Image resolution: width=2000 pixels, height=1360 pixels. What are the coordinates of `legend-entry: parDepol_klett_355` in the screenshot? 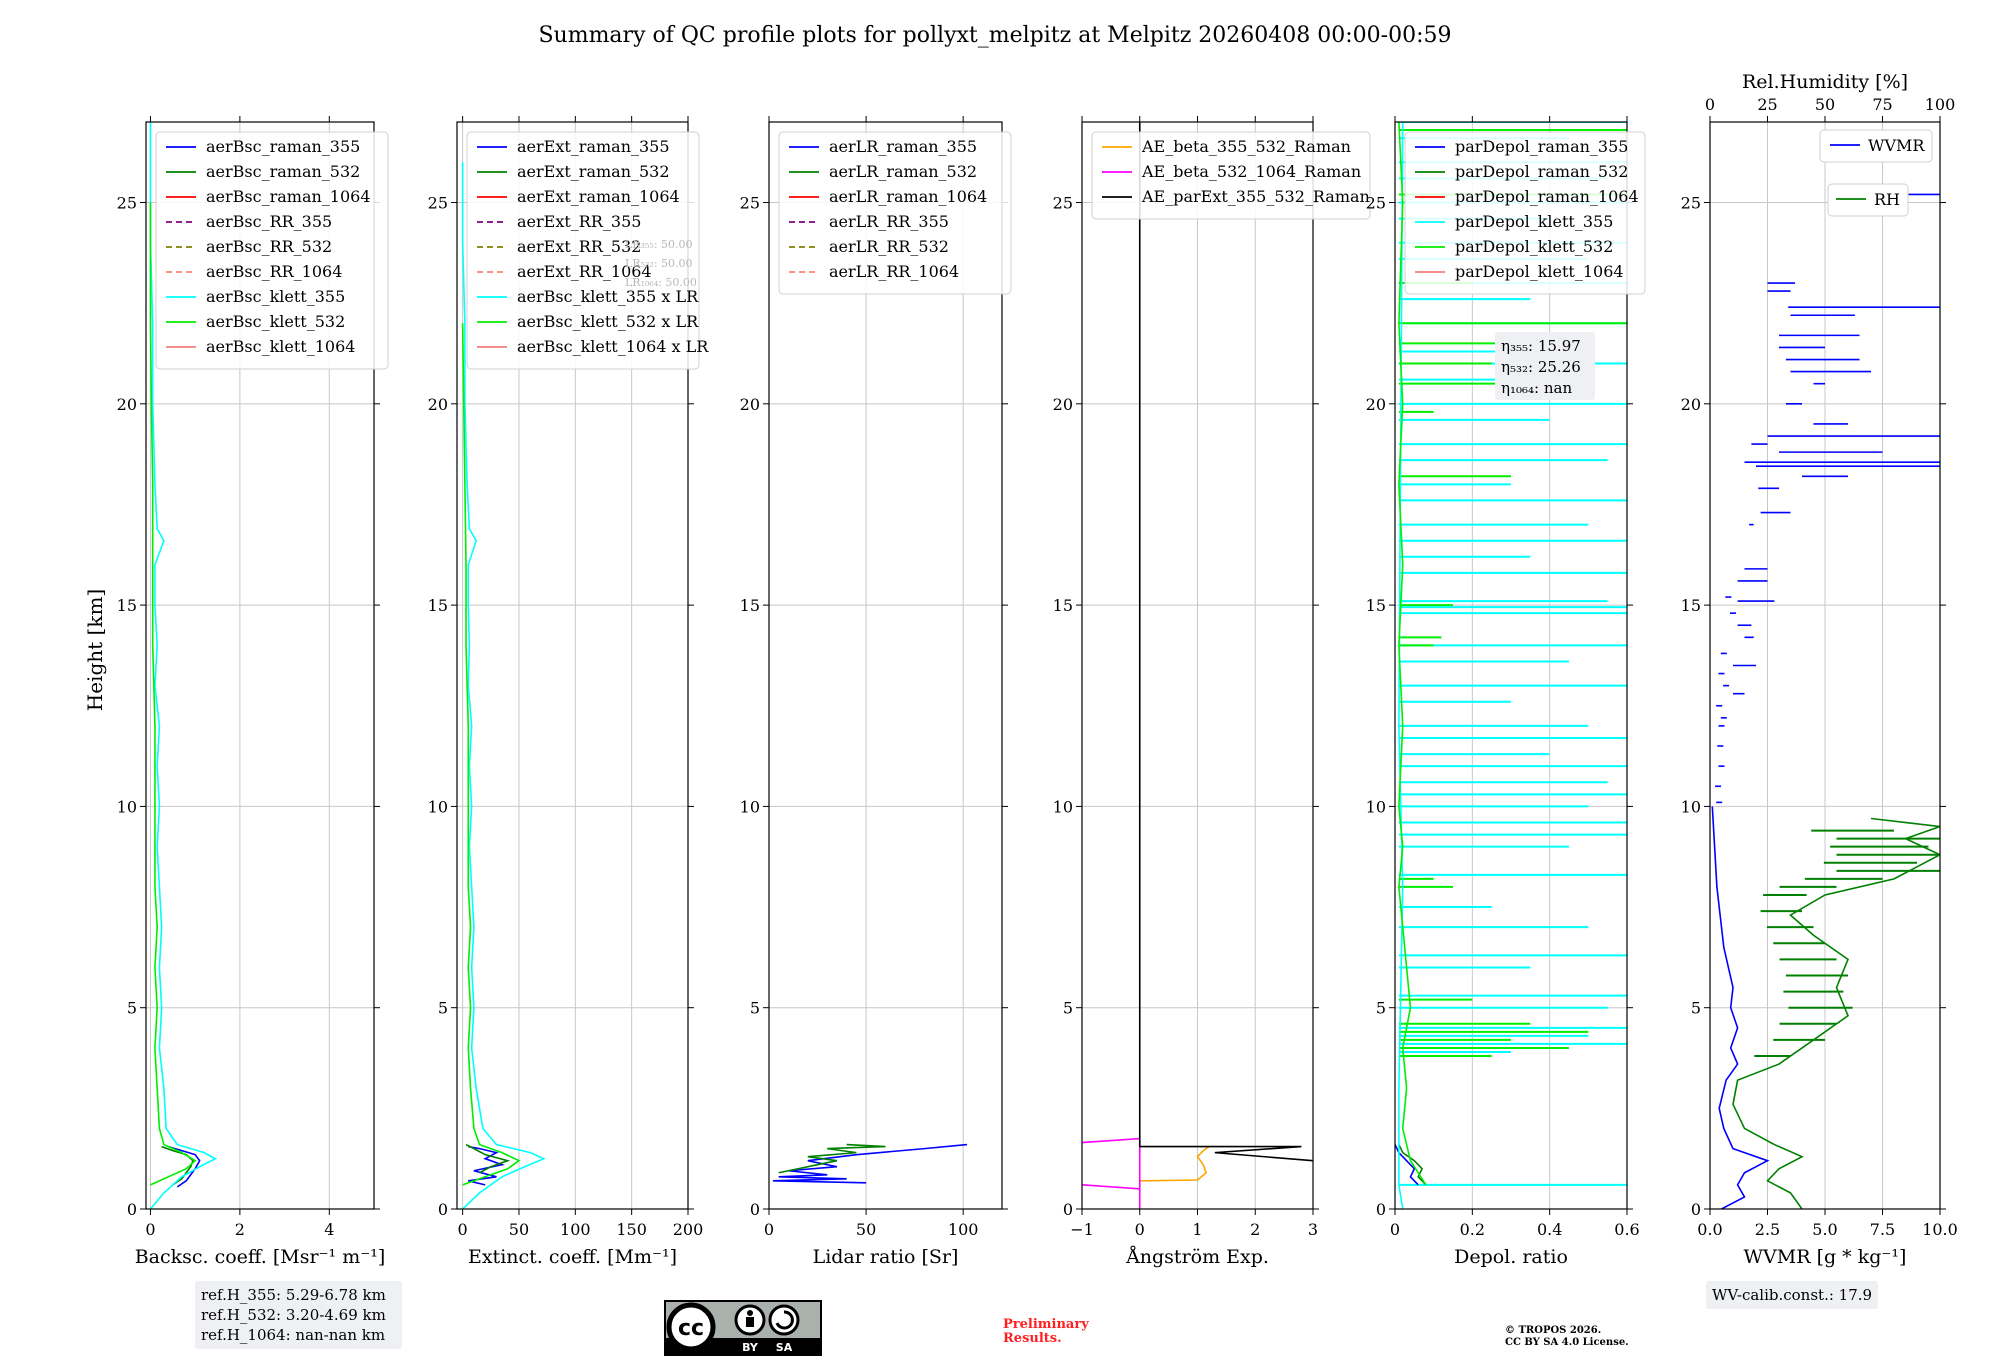 It's located at (1534, 221).